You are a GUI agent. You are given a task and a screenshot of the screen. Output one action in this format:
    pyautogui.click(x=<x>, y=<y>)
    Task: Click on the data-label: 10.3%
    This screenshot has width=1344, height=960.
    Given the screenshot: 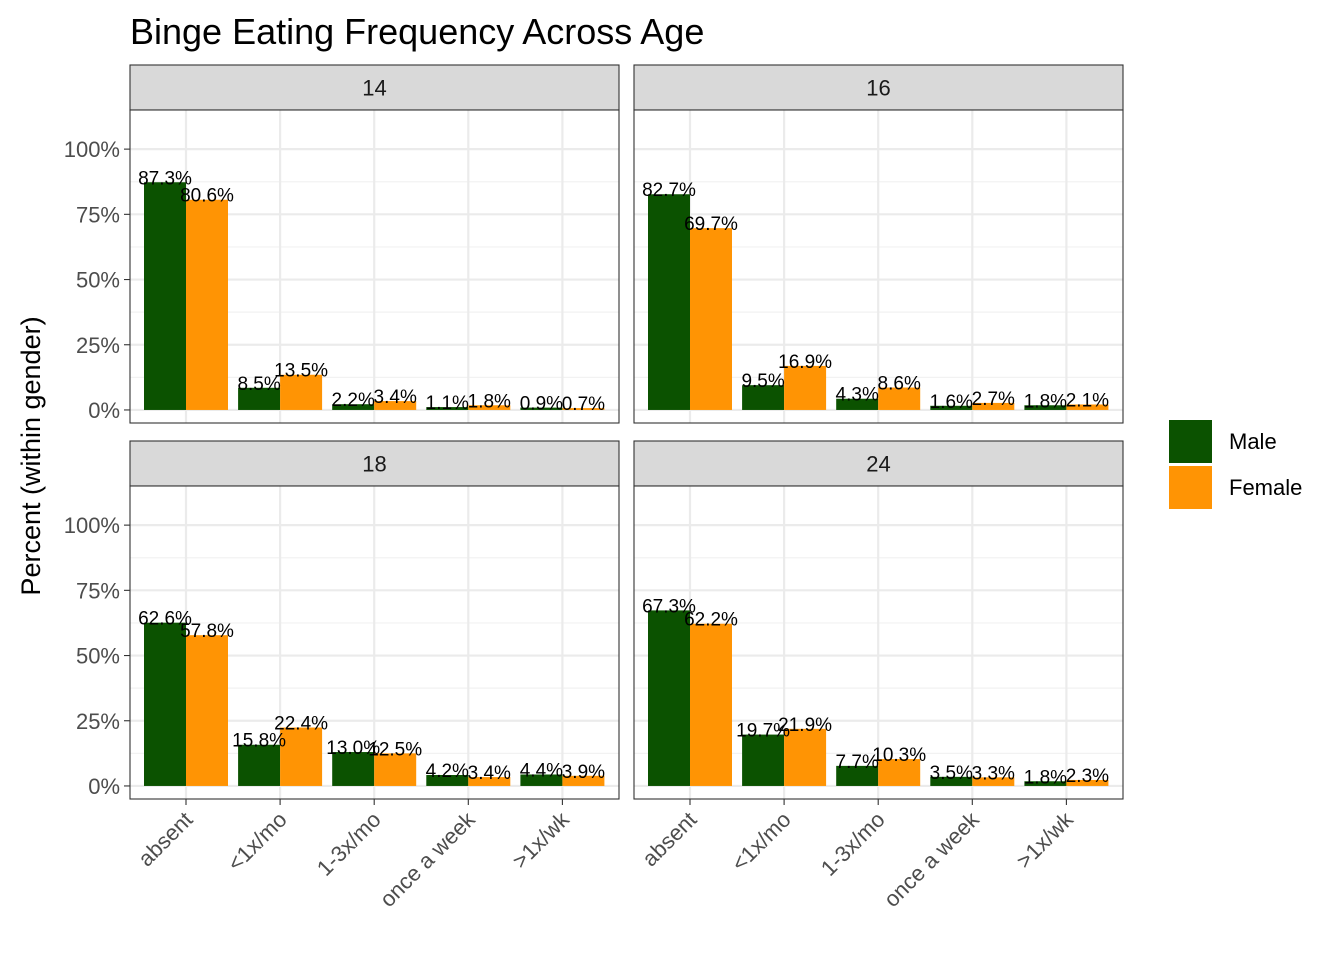 What is the action you would take?
    pyautogui.click(x=899, y=755)
    